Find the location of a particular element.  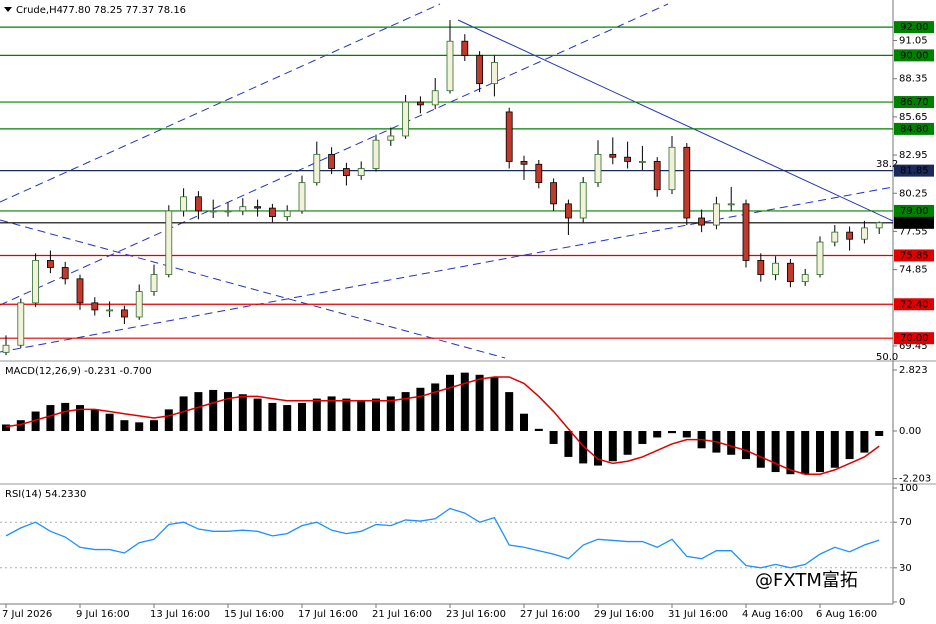

y-tick-label: 77.55 is located at coordinates (913, 231).